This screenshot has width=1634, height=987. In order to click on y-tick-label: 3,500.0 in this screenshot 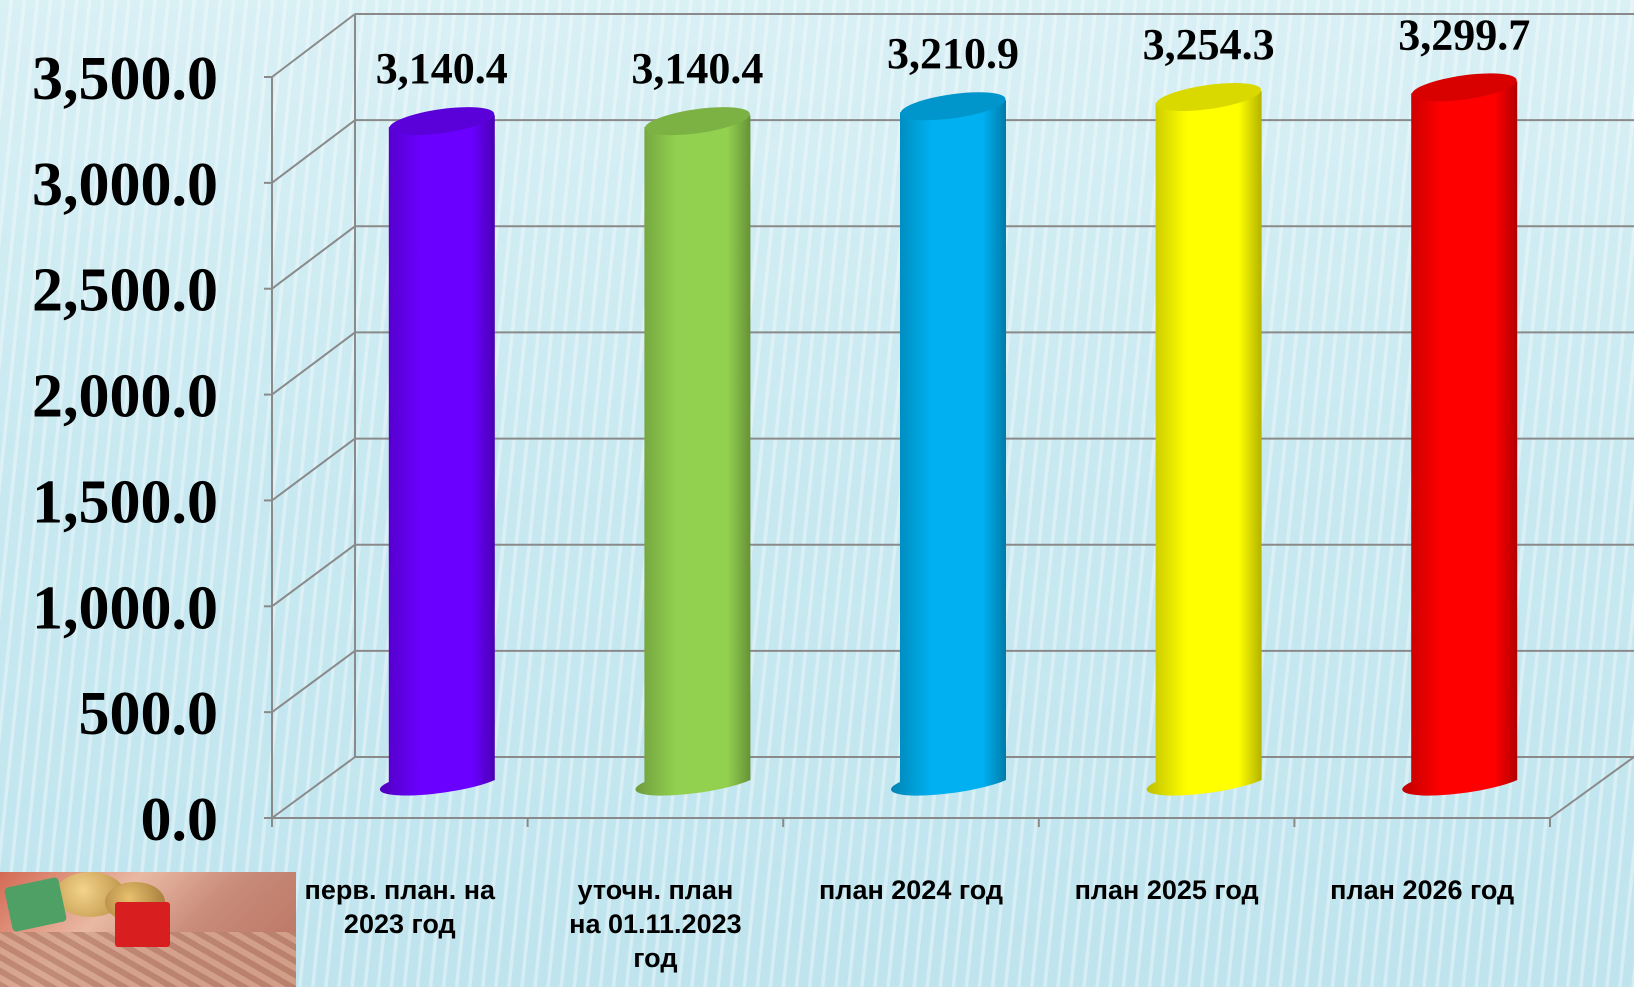, I will do `click(125, 79)`.